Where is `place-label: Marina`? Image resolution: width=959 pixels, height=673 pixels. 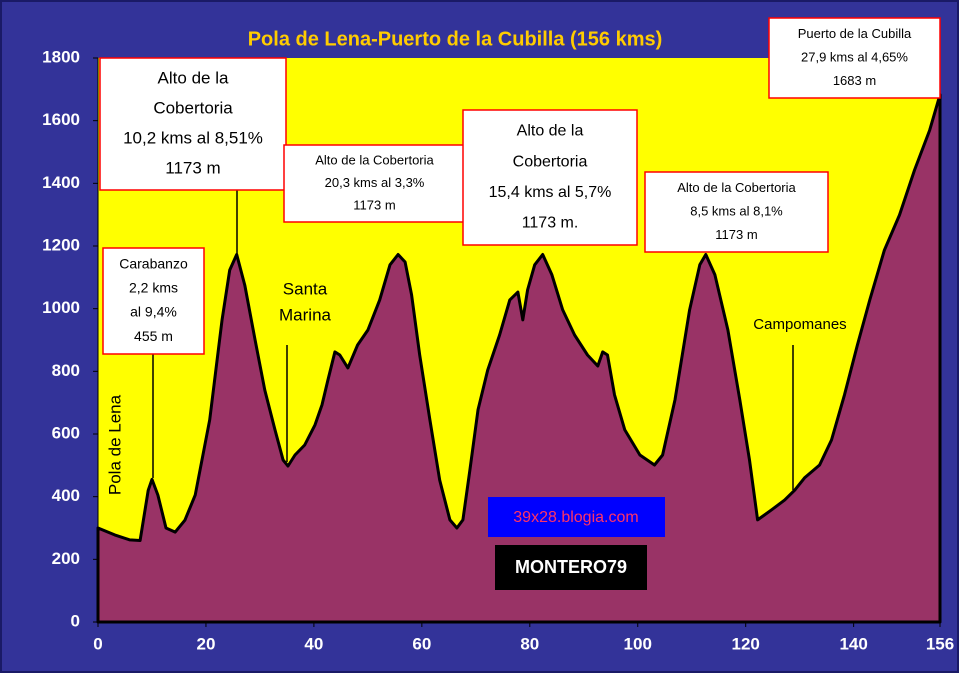 place-label: Marina is located at coordinates (305, 314).